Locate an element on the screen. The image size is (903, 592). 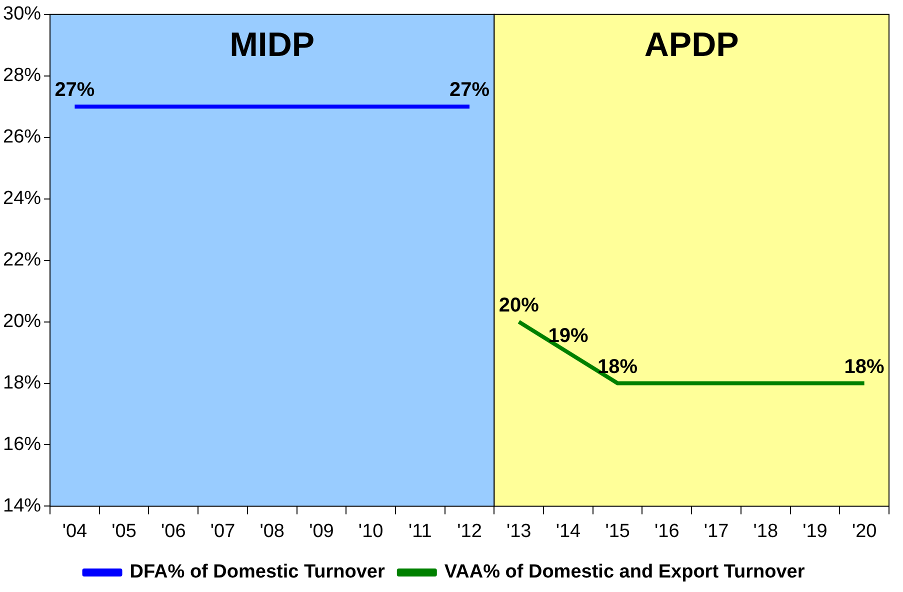
y-tick-label: 14% is located at coordinates (22, 505).